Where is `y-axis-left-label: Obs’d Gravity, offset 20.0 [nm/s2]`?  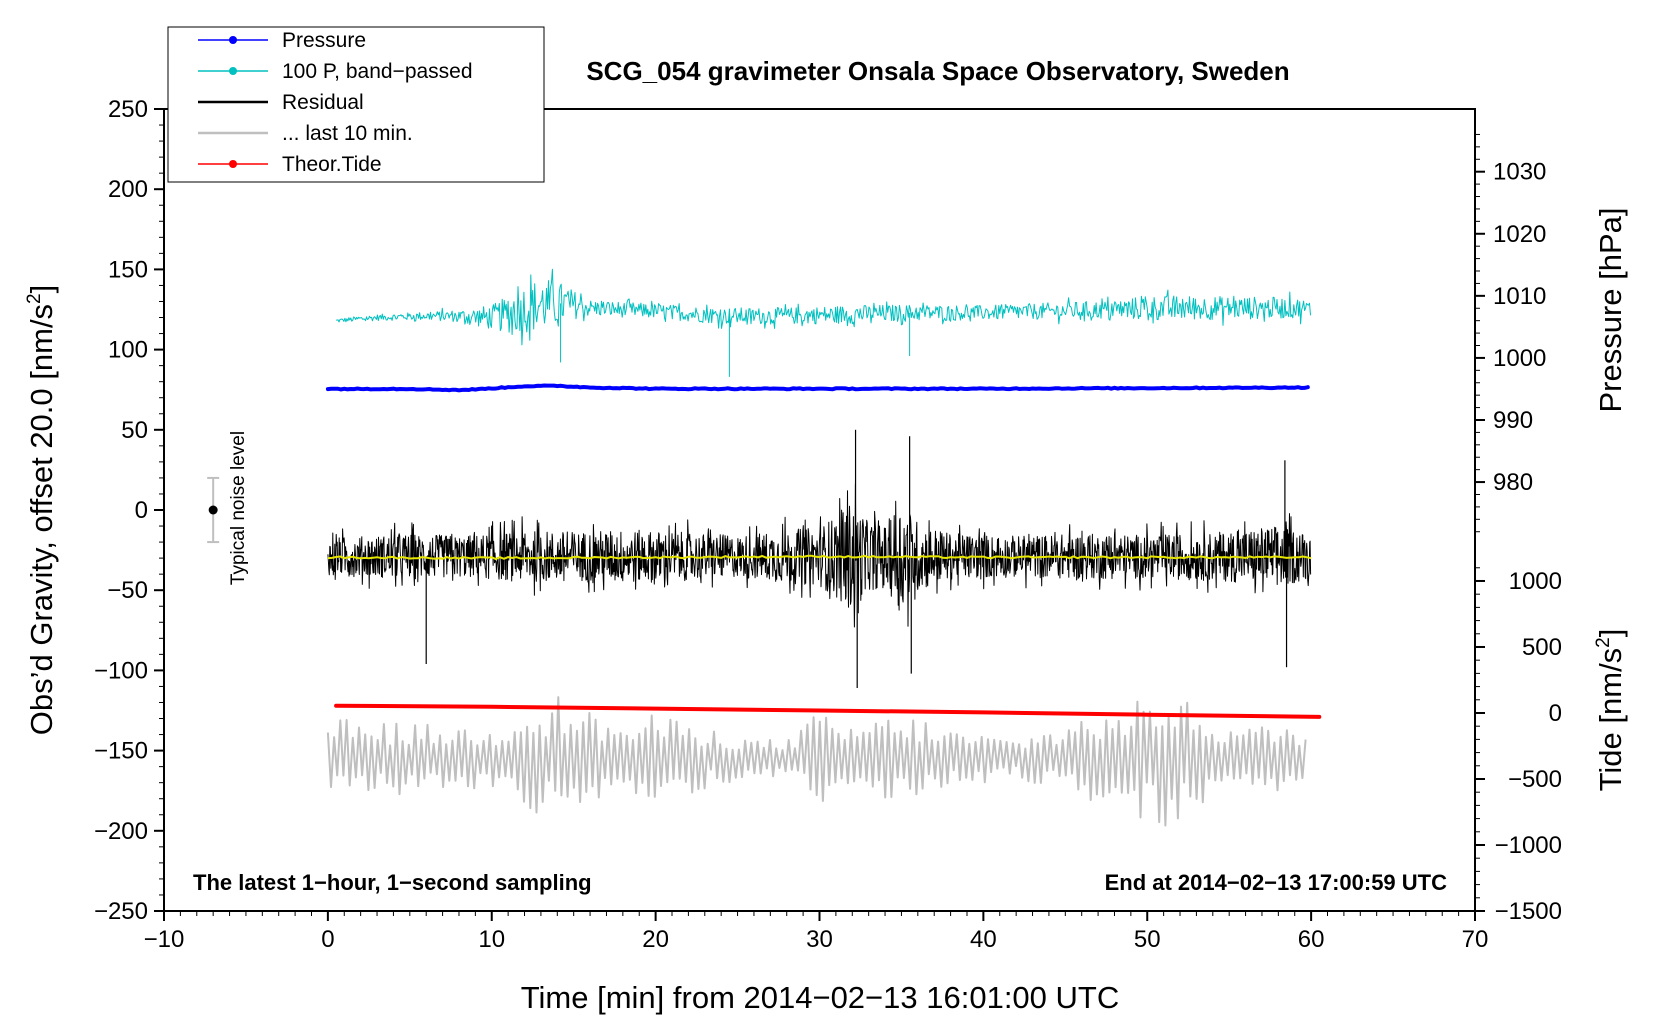 y-axis-left-label: Obs’d Gravity, offset 20.0 [nm/s2] is located at coordinates (41, 510).